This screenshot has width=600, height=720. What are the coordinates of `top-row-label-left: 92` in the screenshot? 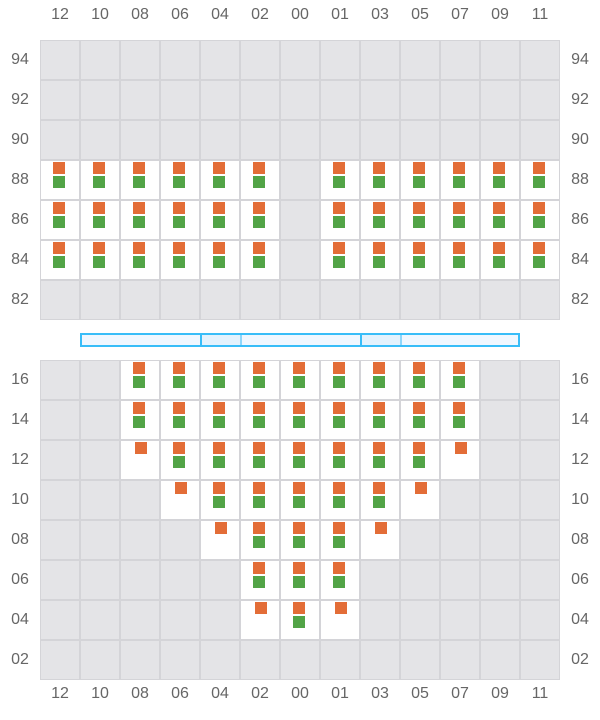 It's located at (20, 99).